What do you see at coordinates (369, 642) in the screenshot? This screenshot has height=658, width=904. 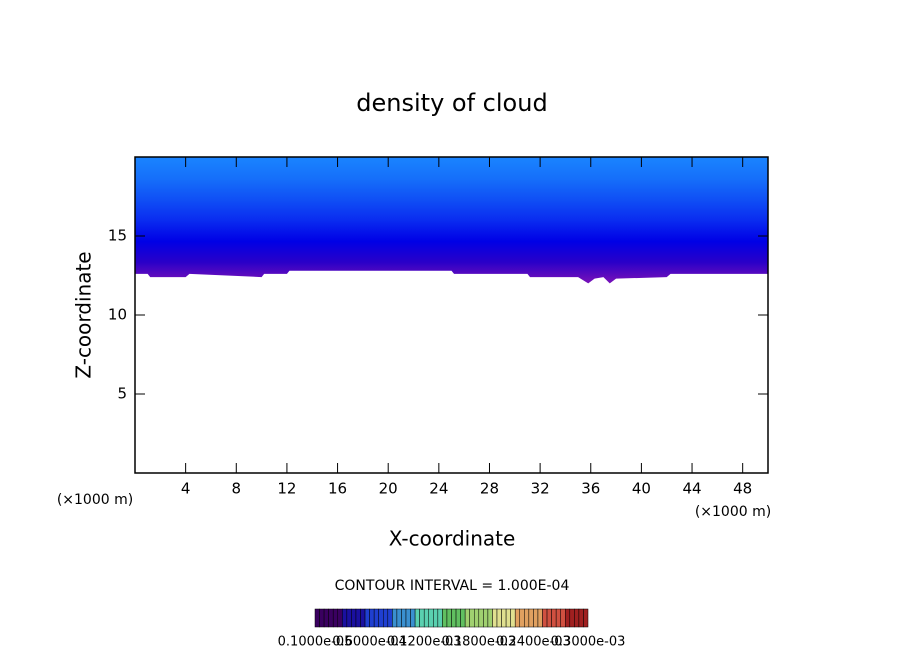 I see `colorbar-label: 0.6000e-04` at bounding box center [369, 642].